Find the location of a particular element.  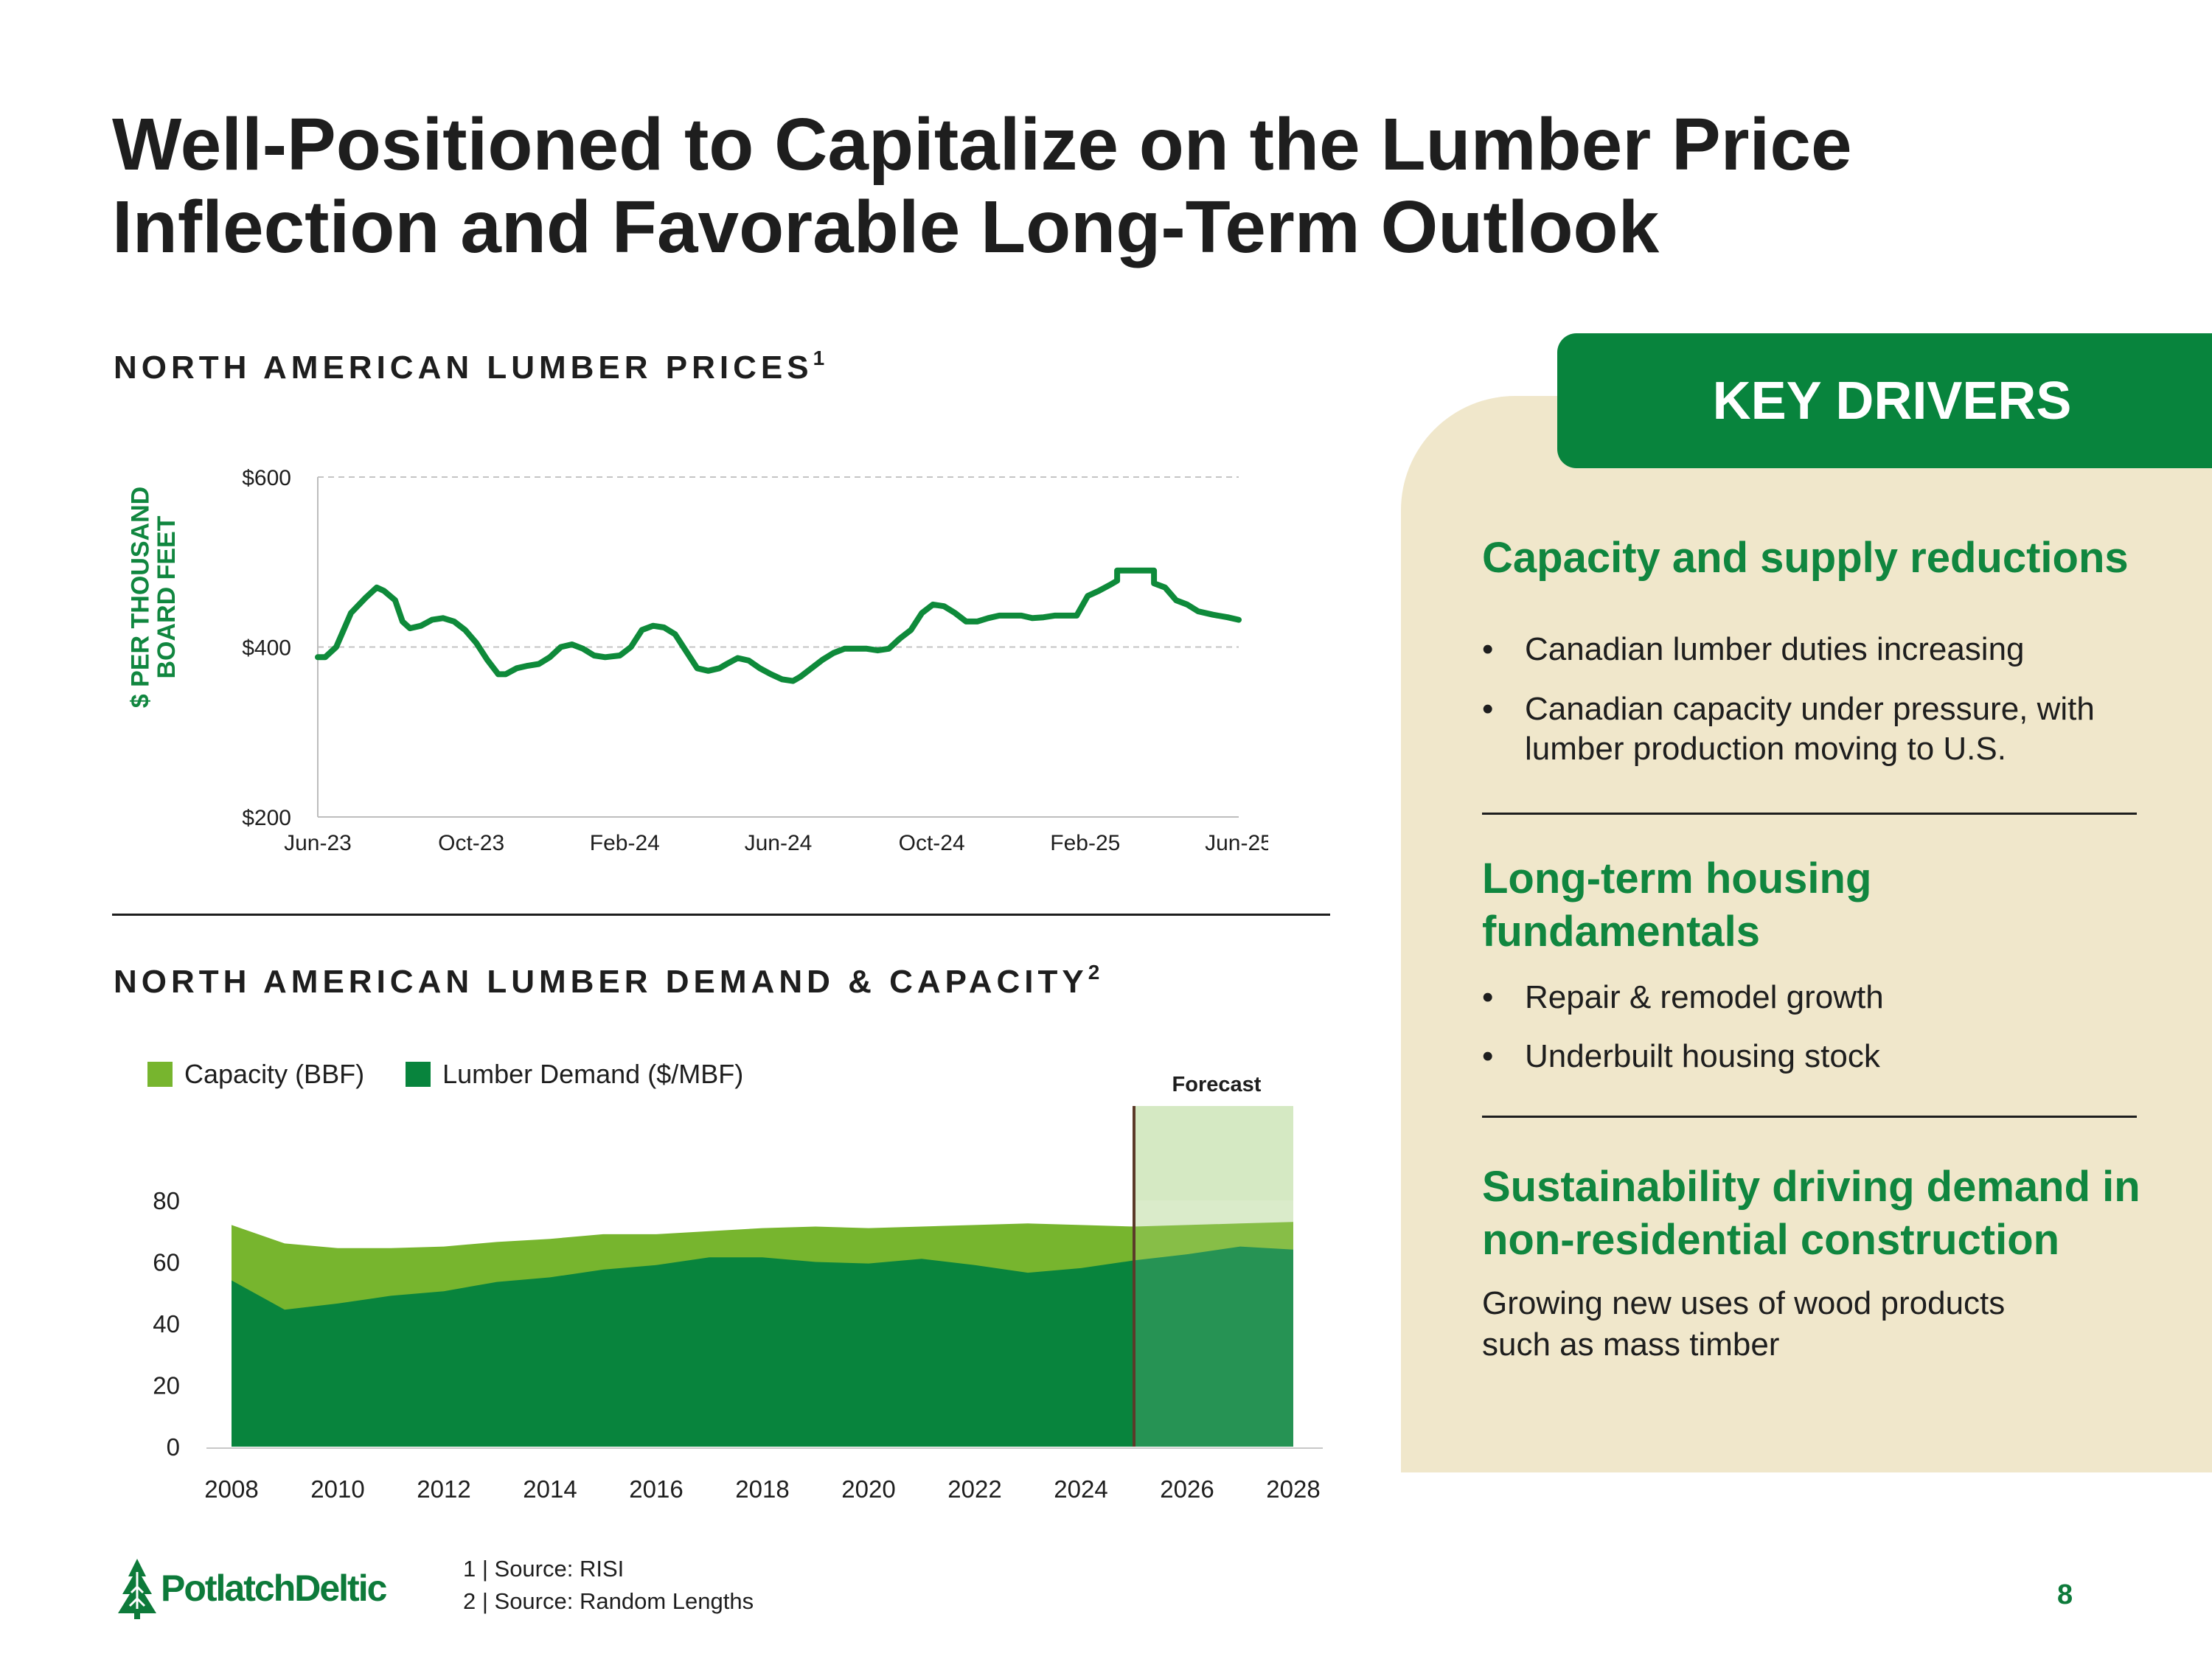

driver-bullet: • Repair & remodel growth is located at coordinates (1814, 998).